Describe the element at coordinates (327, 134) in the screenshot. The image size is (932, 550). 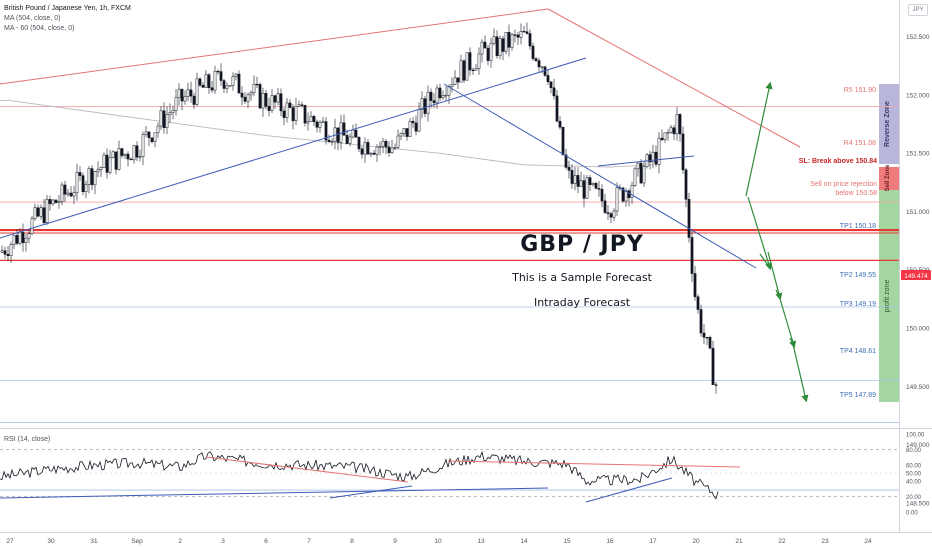
I see `ma-504-line` at that location.